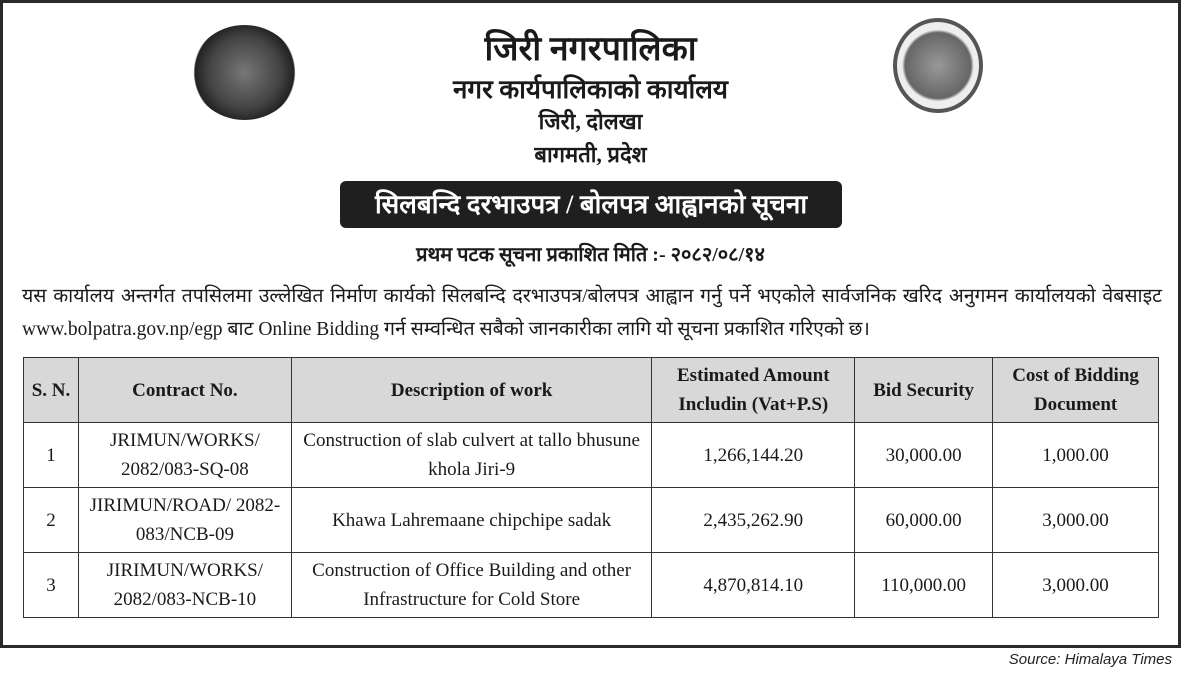 This screenshot has width=1181, height=674. I want to click on cell-bid-security: 110,000.00, so click(924, 585).